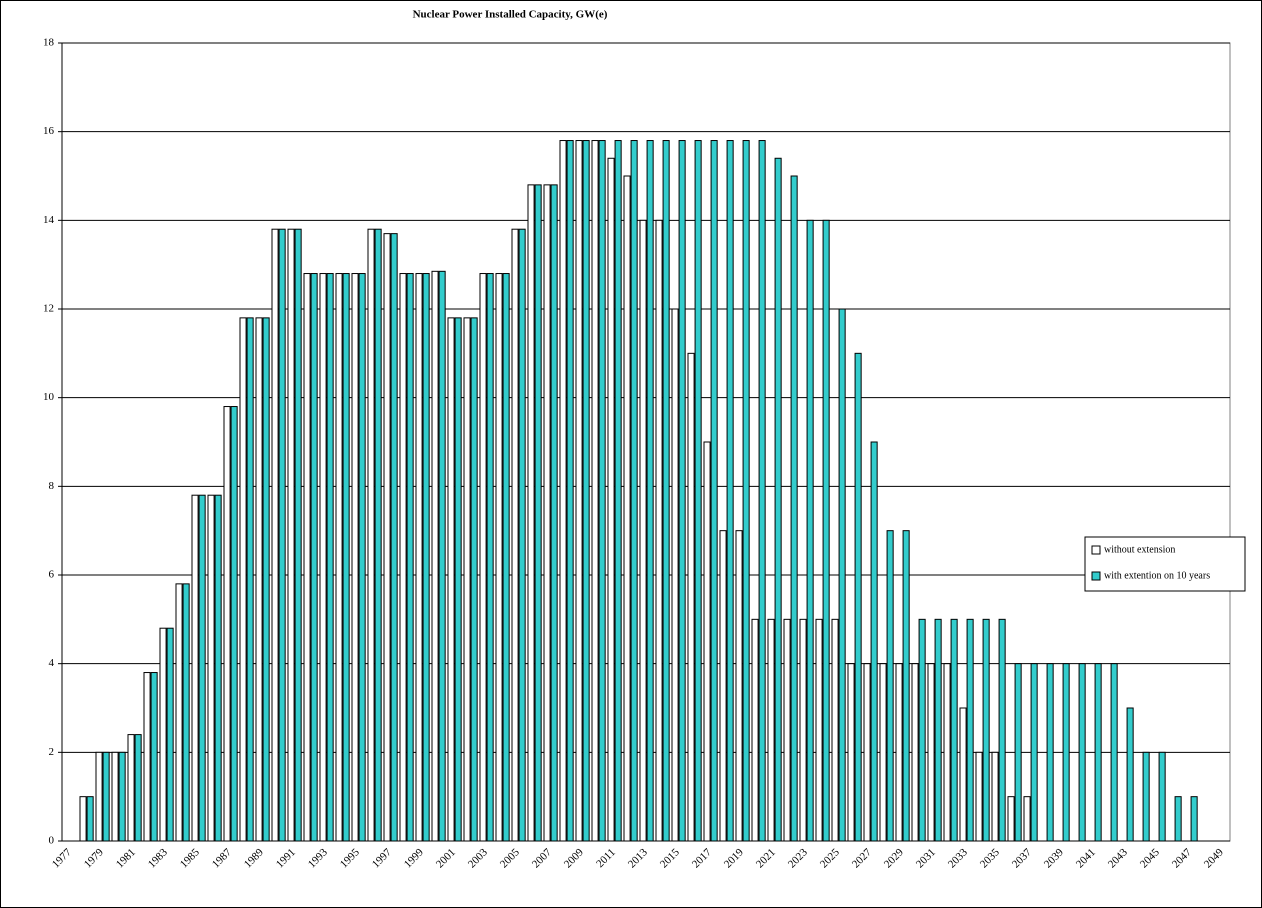 This screenshot has height=908, width=1262. I want to click on y-tick-label: 18, so click(49, 43).